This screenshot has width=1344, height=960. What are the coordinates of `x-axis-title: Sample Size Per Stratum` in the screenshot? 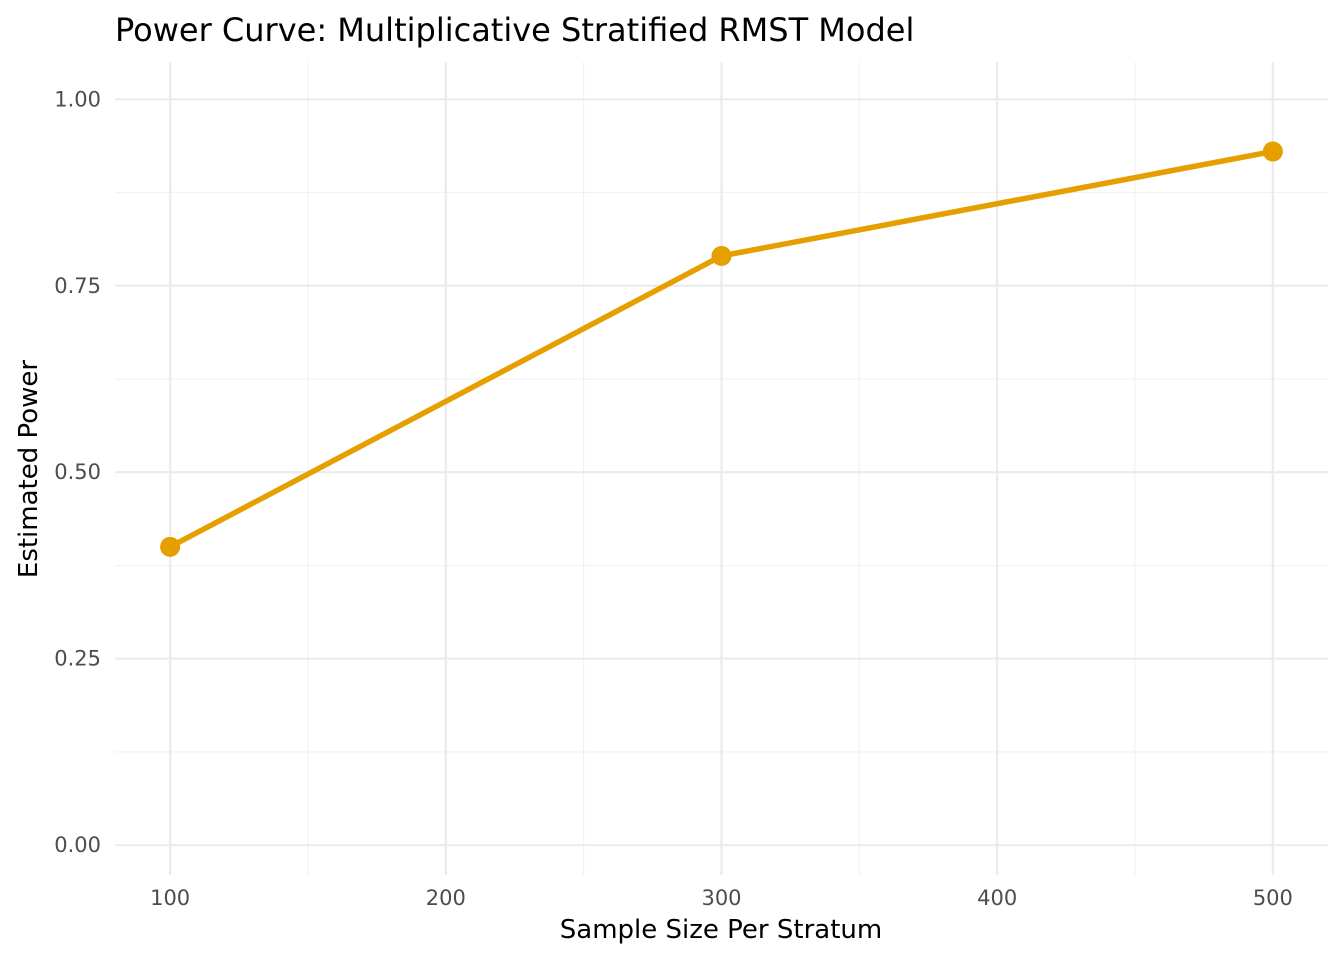 It's located at (721, 930).